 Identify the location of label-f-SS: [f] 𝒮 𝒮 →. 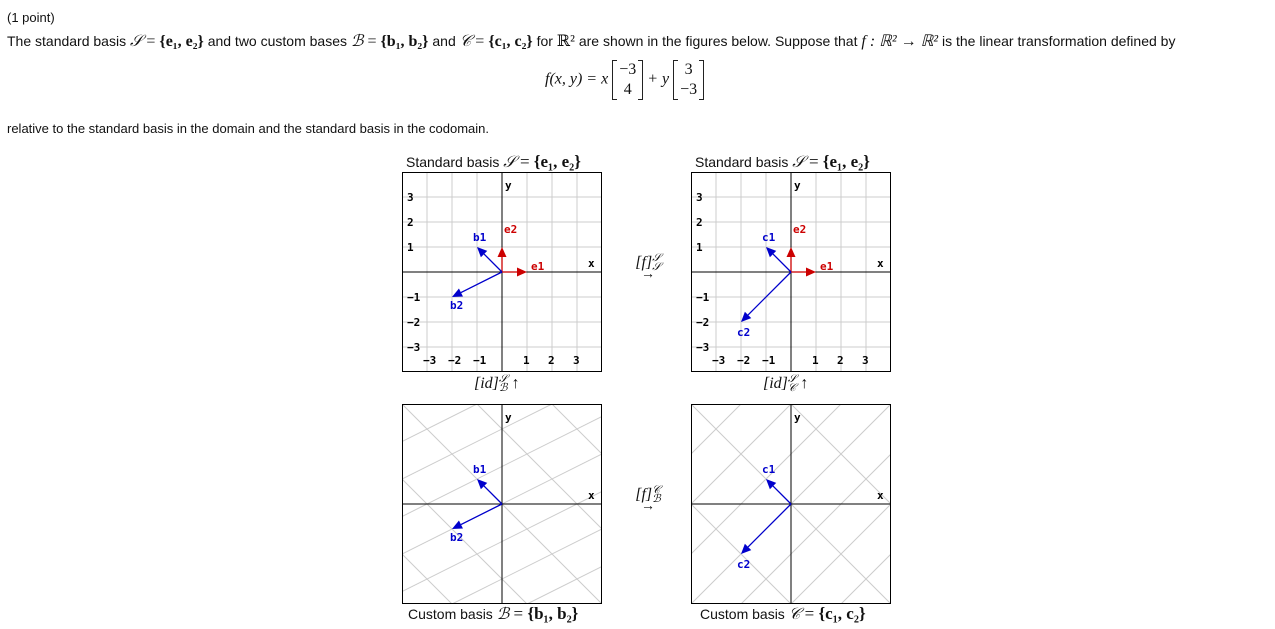
(648, 268).